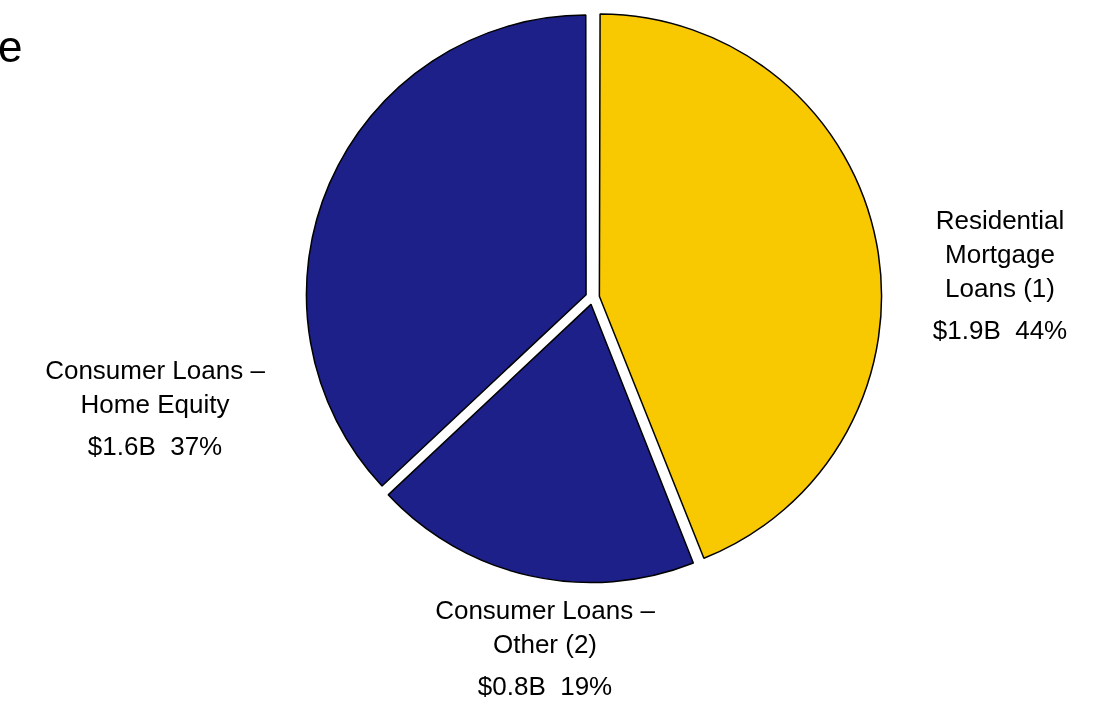  Describe the element at coordinates (1000, 330) in the screenshot. I see `data-label: $1.9B 44%` at that location.